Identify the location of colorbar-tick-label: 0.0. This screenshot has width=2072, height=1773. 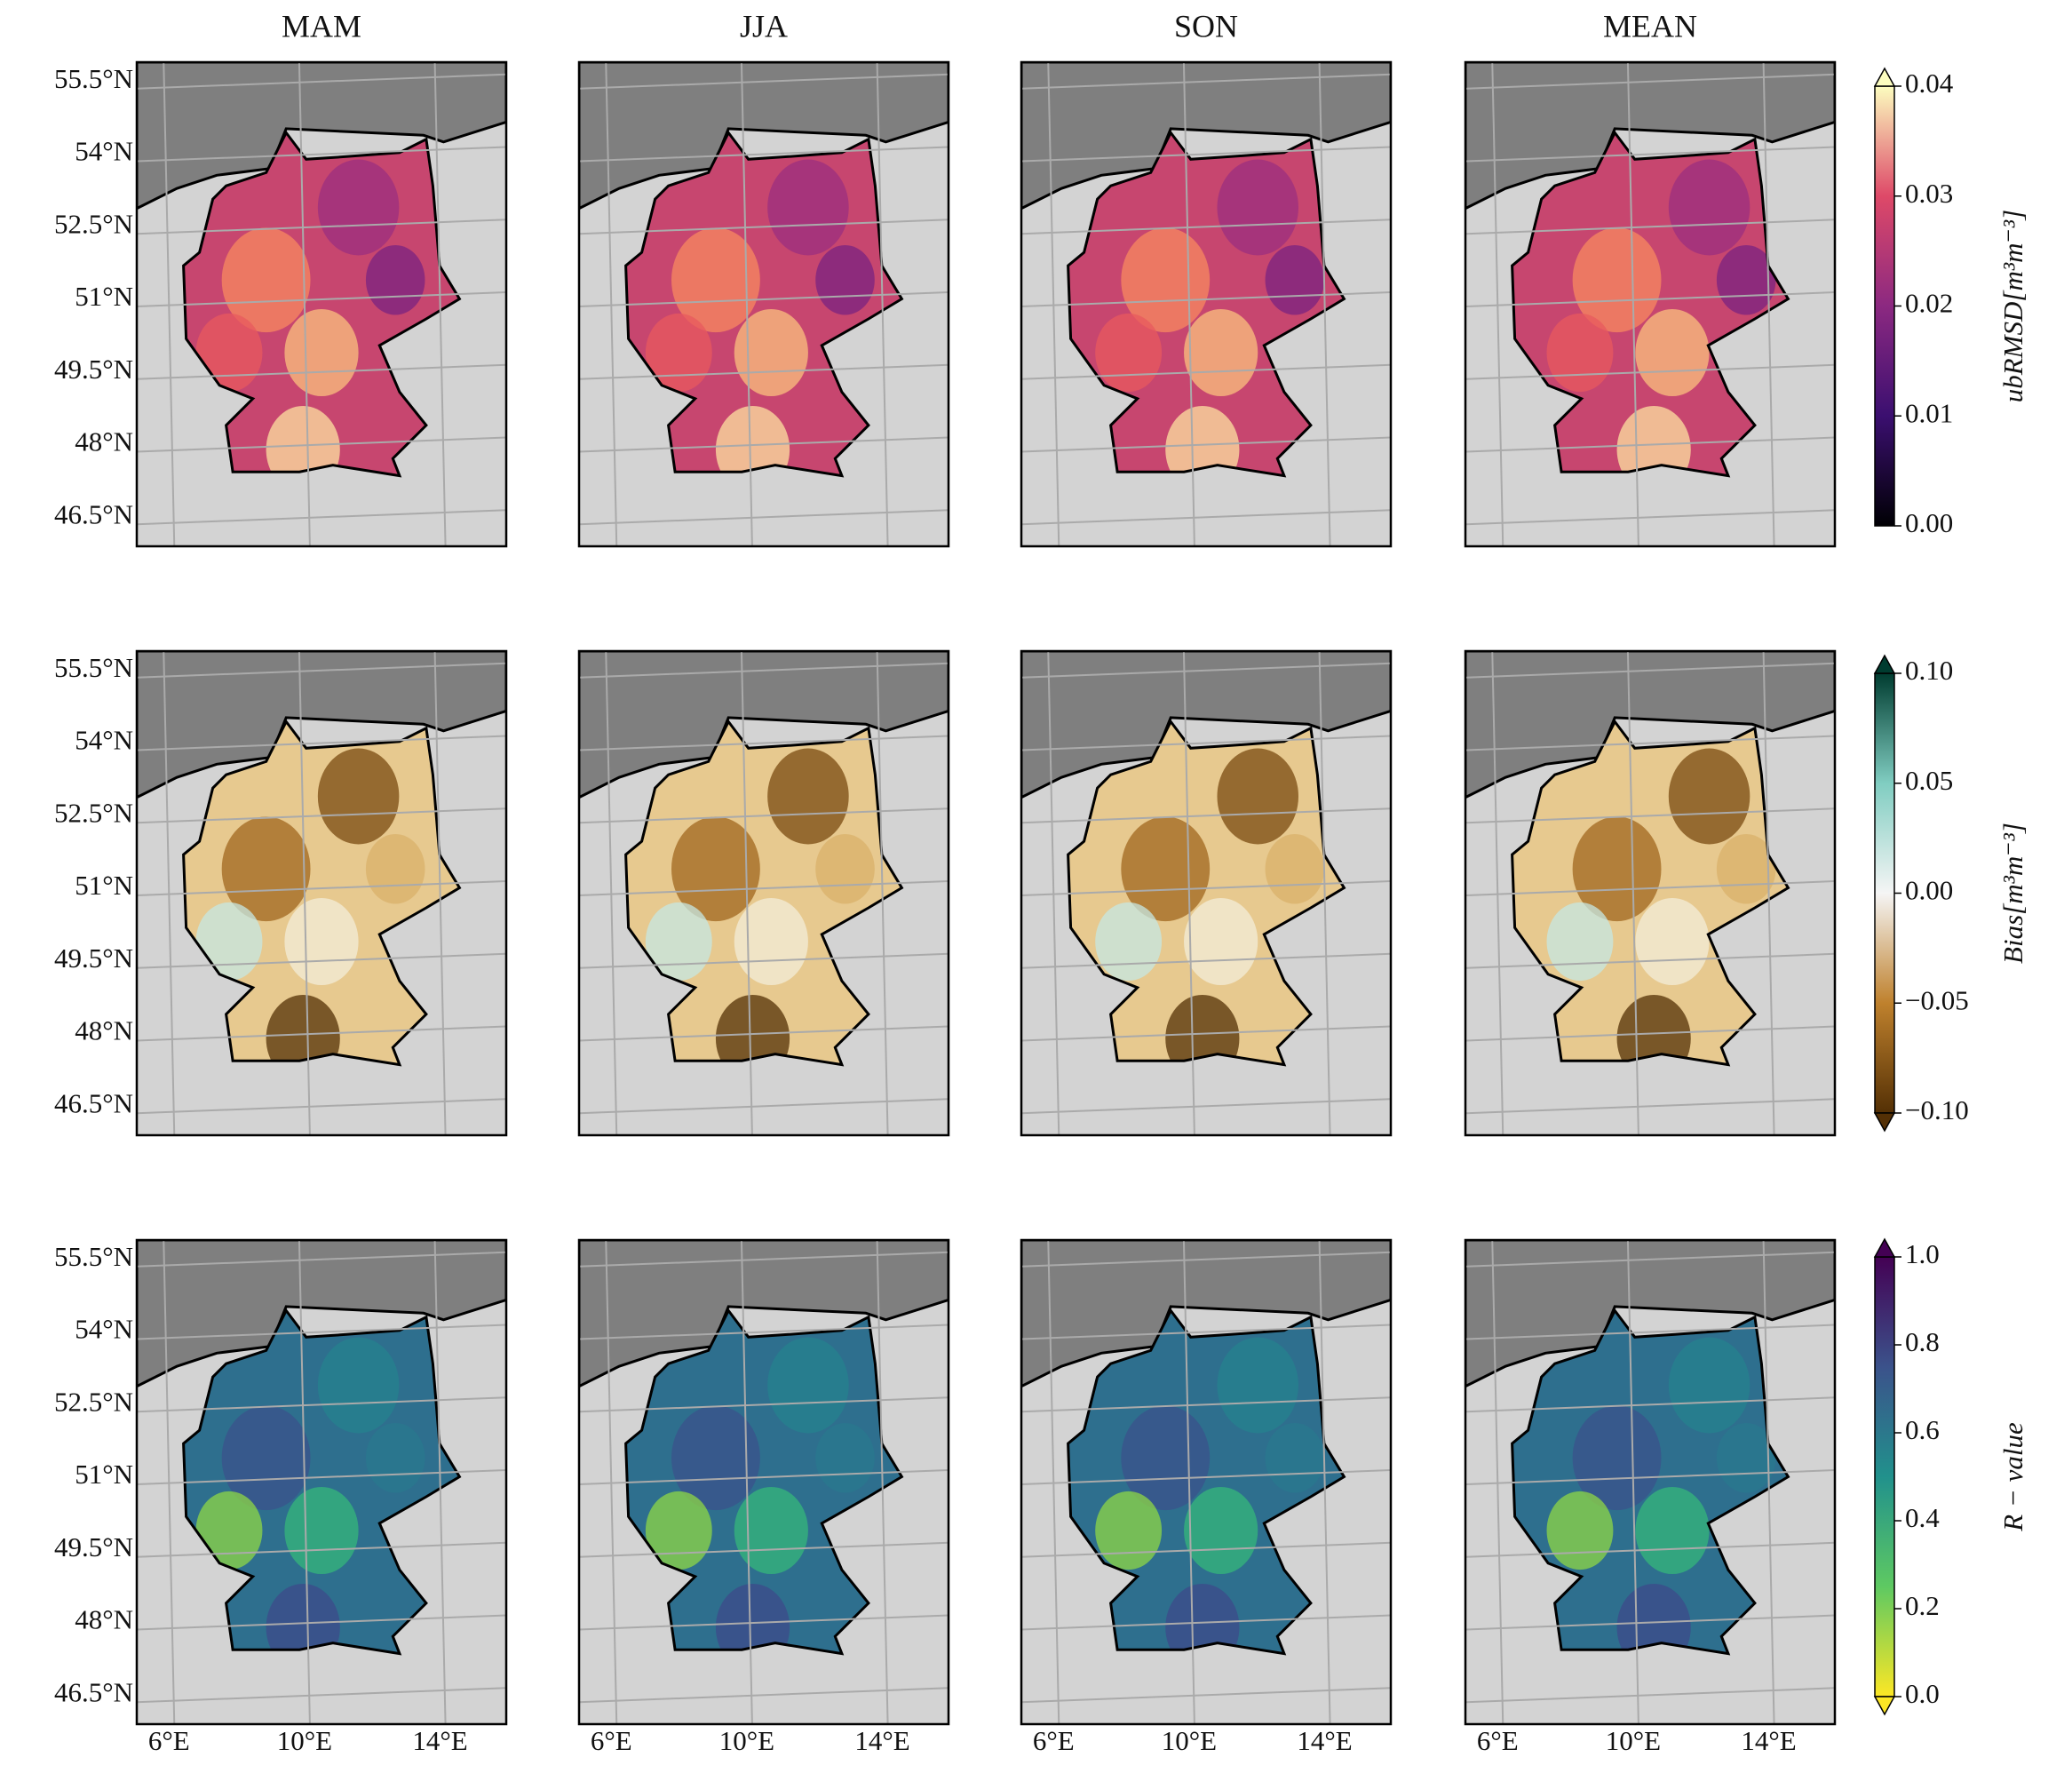
(1922, 1693).